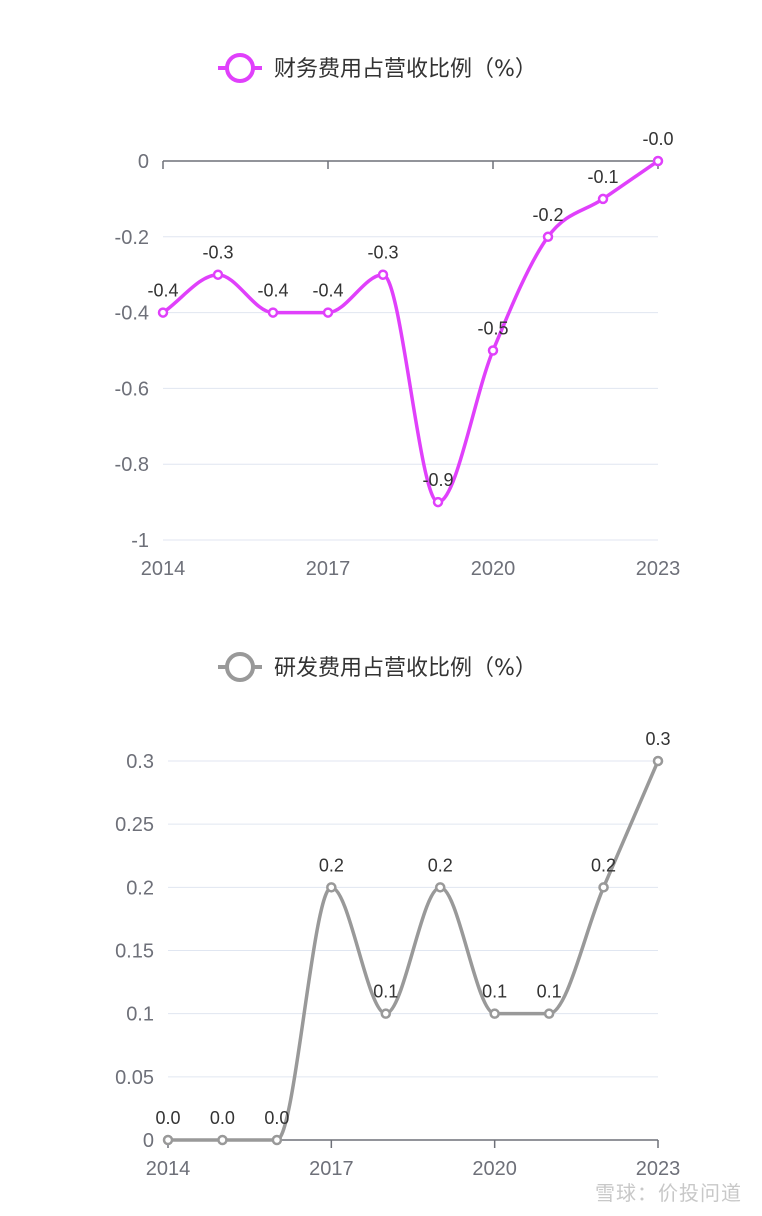  Describe the element at coordinates (140, 888) in the screenshot. I see `y-tick-label: 0.2` at that location.